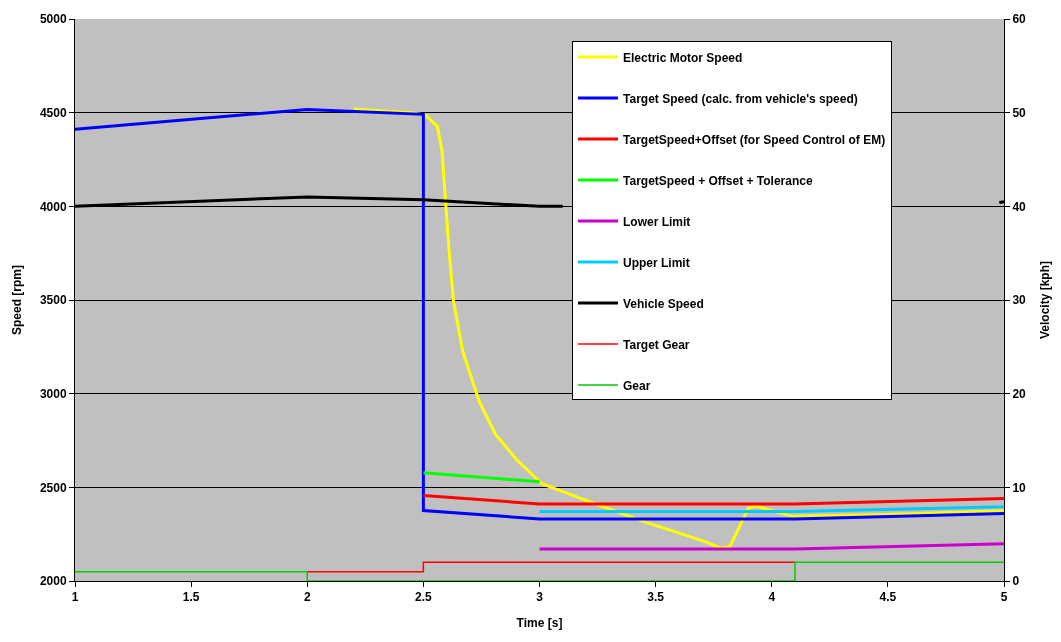 This screenshot has width=1061, height=642. What do you see at coordinates (656, 344) in the screenshot?
I see `legend-label: Target Gear` at bounding box center [656, 344].